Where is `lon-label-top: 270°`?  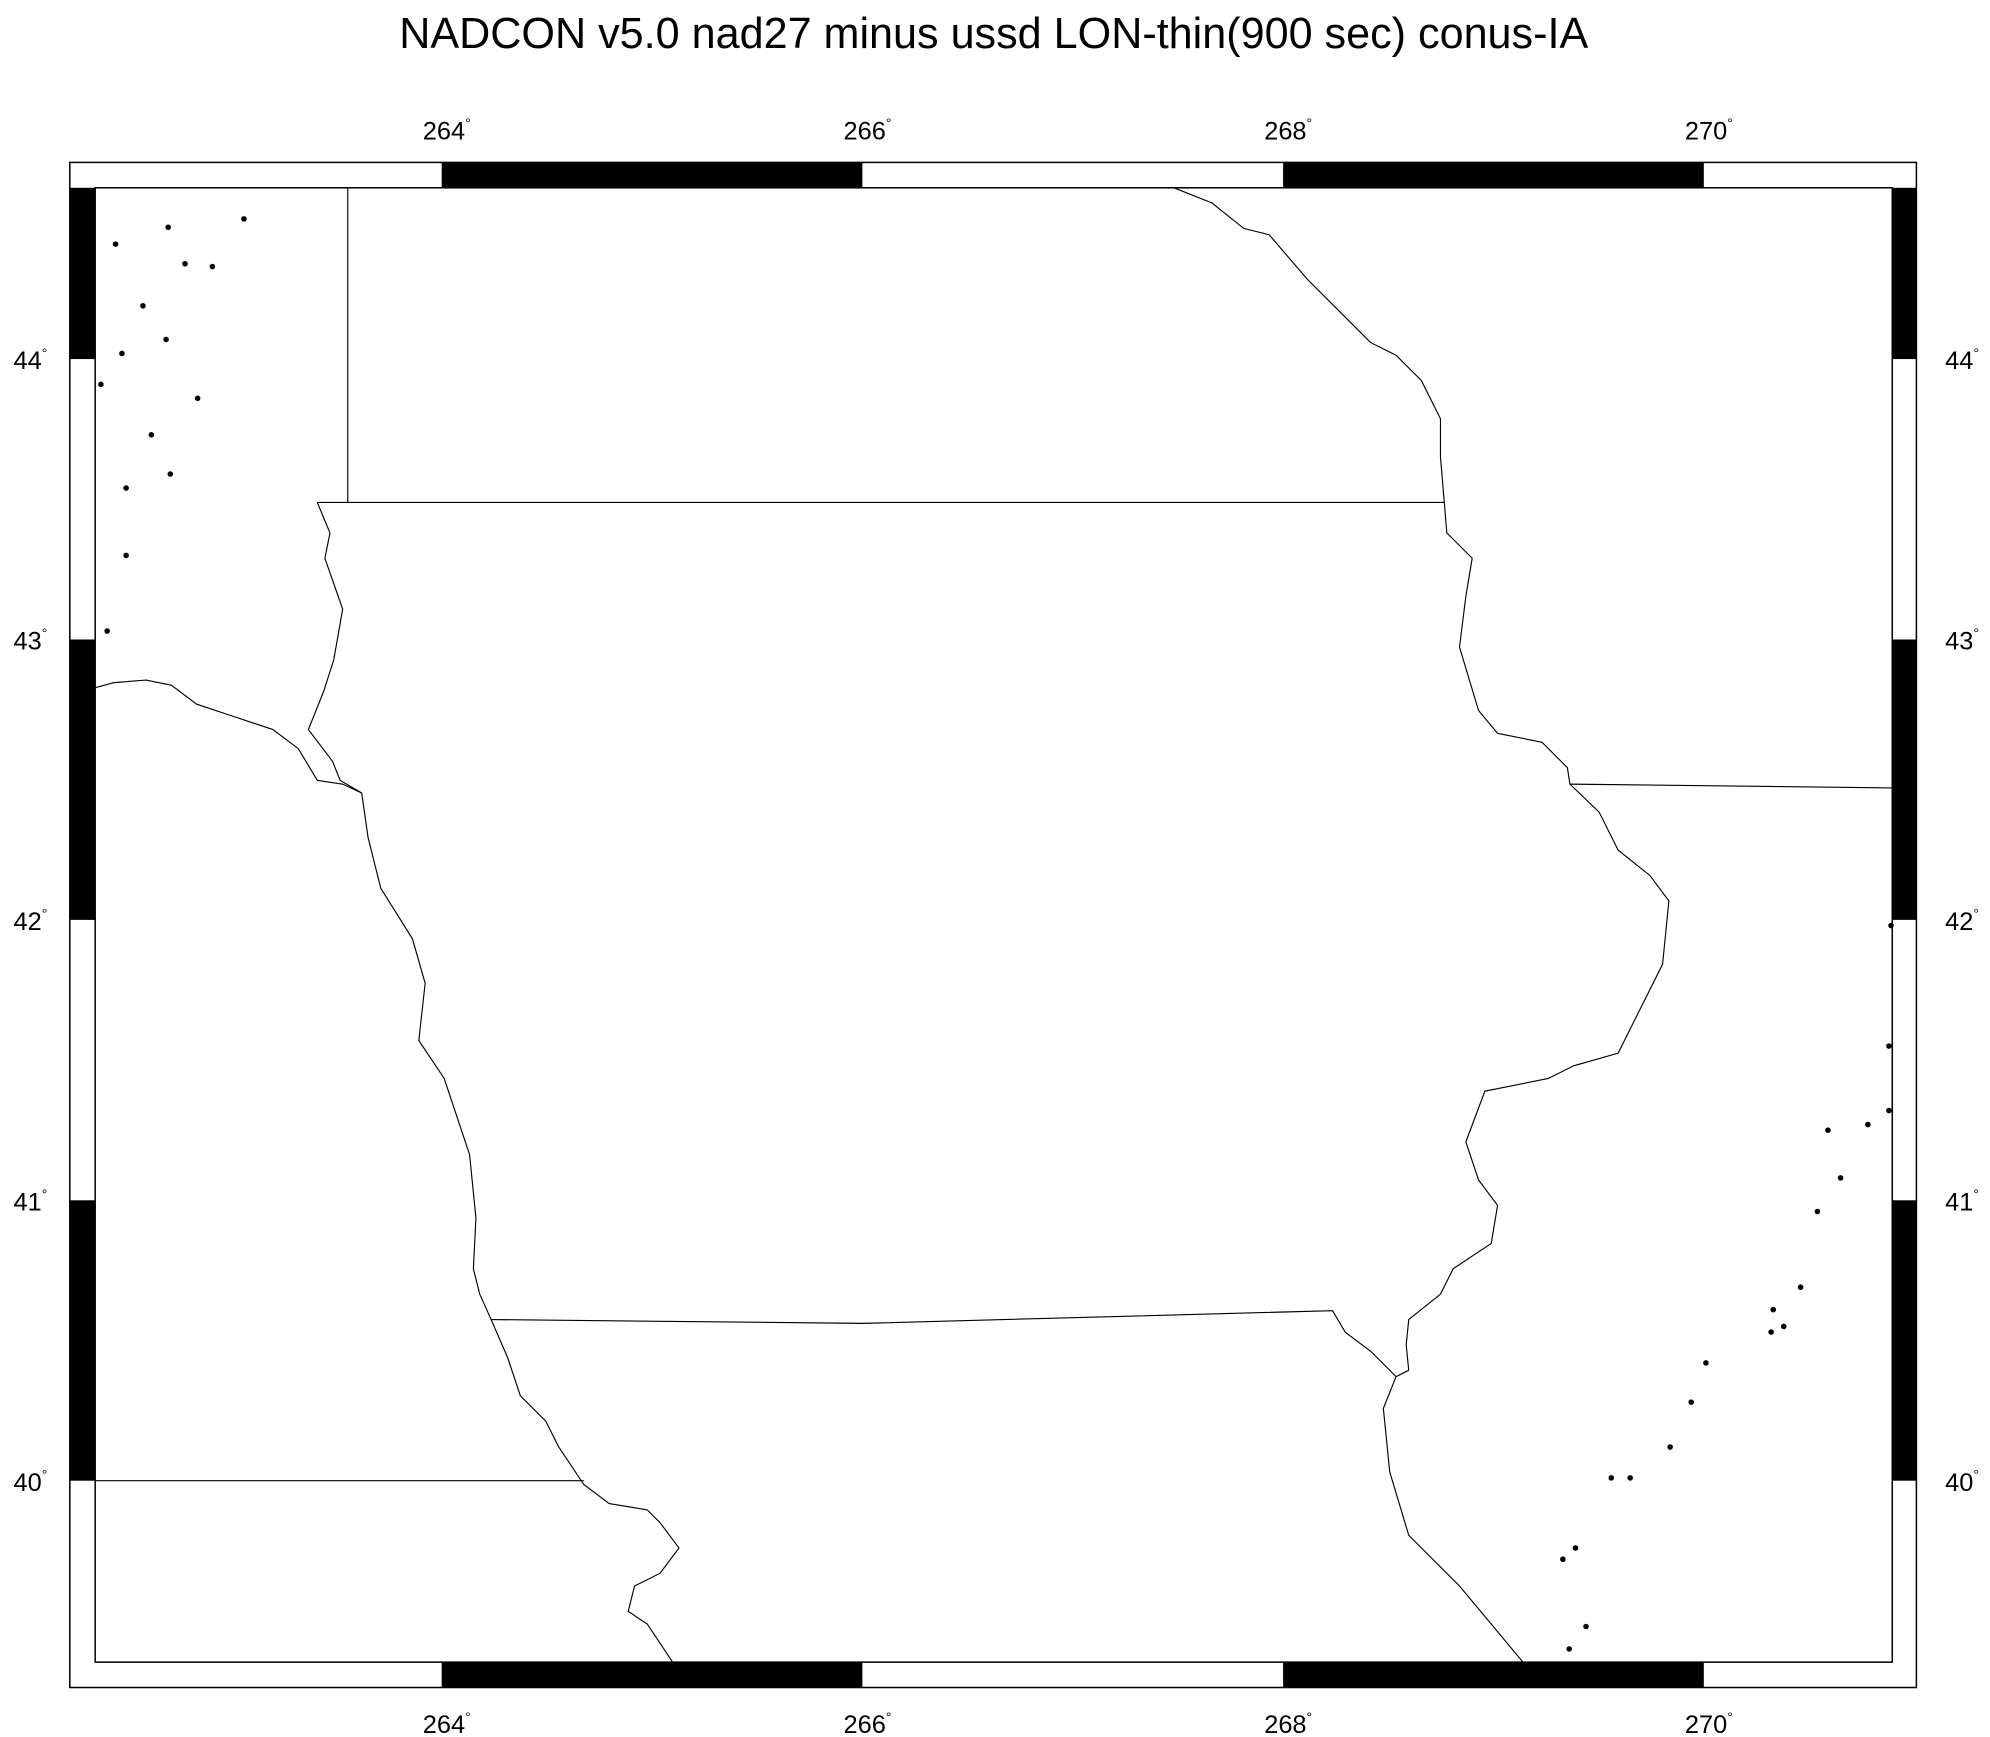
lon-label-top: 270° is located at coordinates (1709, 130).